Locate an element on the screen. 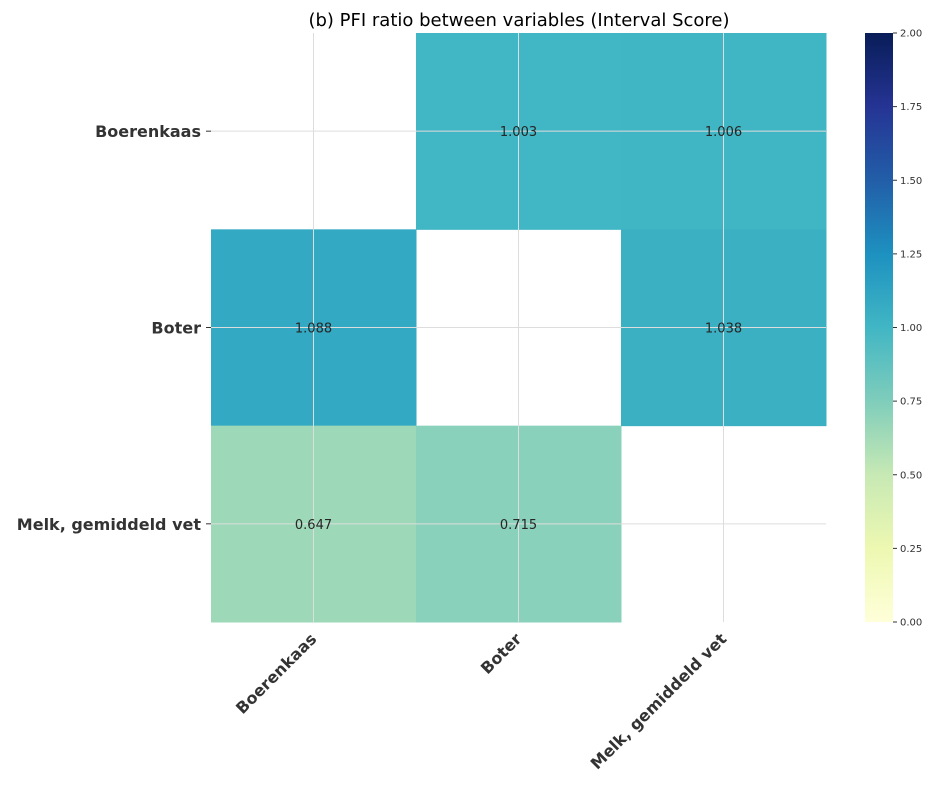 The width and height of the screenshot is (939, 790). cell-value-label: 1.088 is located at coordinates (313, 328).